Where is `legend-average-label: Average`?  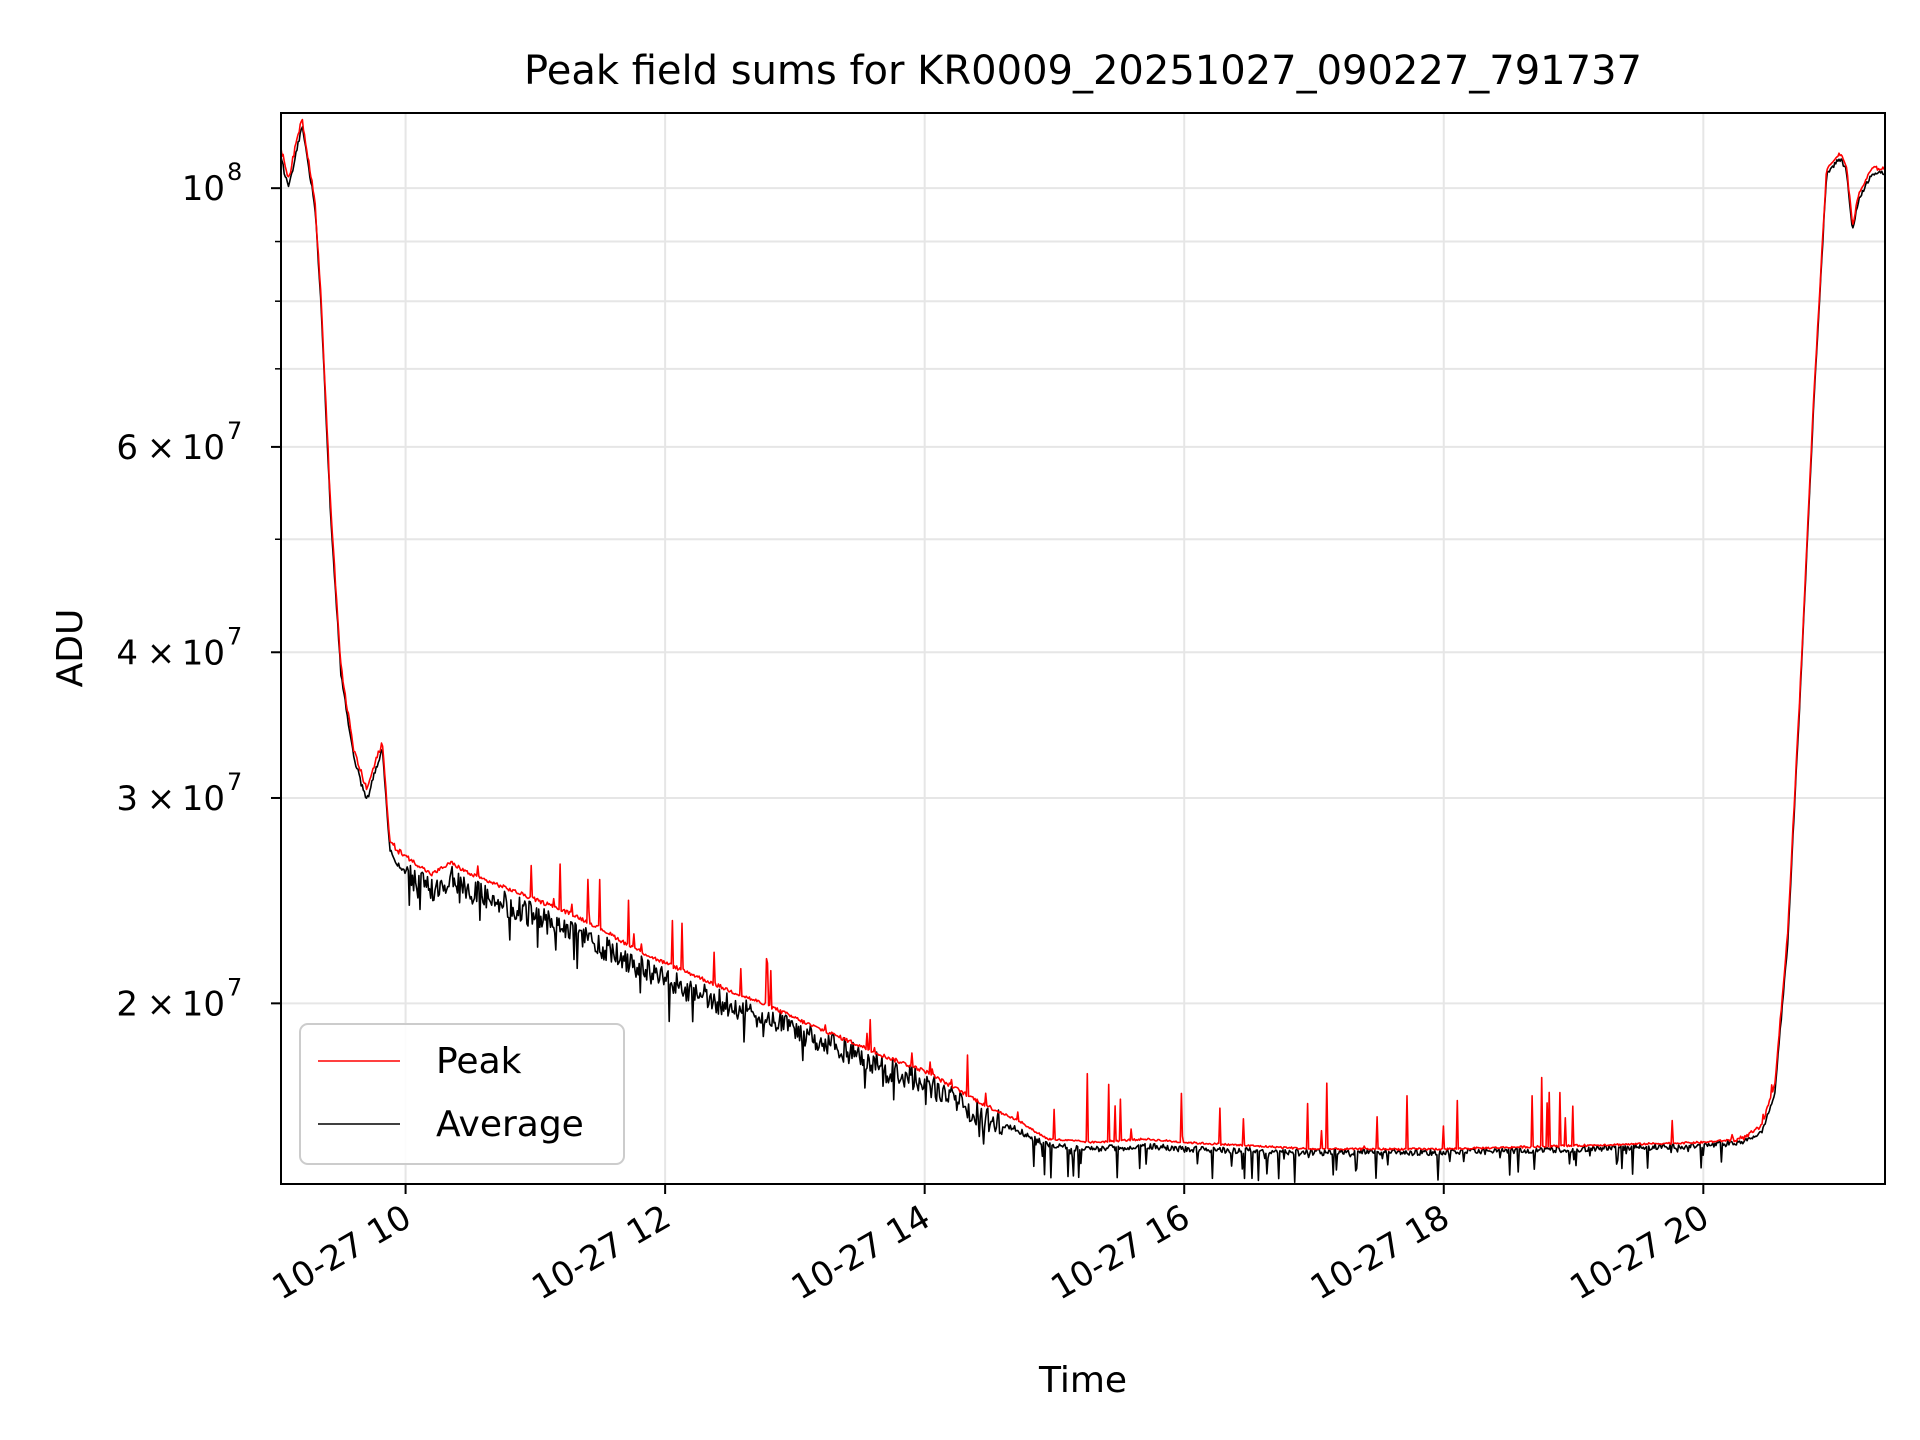
legend-average-label: Average is located at coordinates (510, 1124).